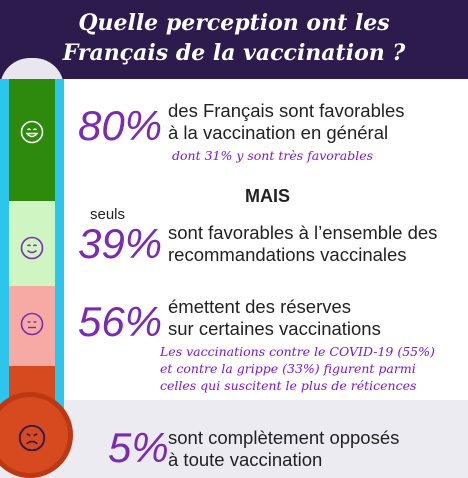  Describe the element at coordinates (273, 155) in the screenshot. I see `stat-note-very-favorable: dont 31% y sont très favorables` at that location.